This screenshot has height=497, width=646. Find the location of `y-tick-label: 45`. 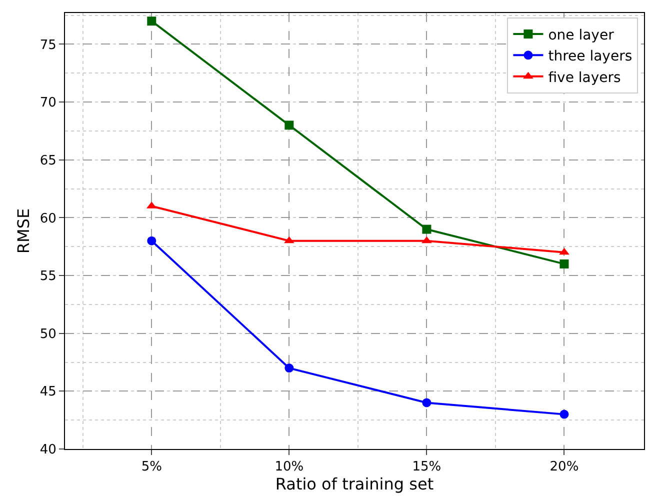

y-tick-label: 45 is located at coordinates (48, 392).